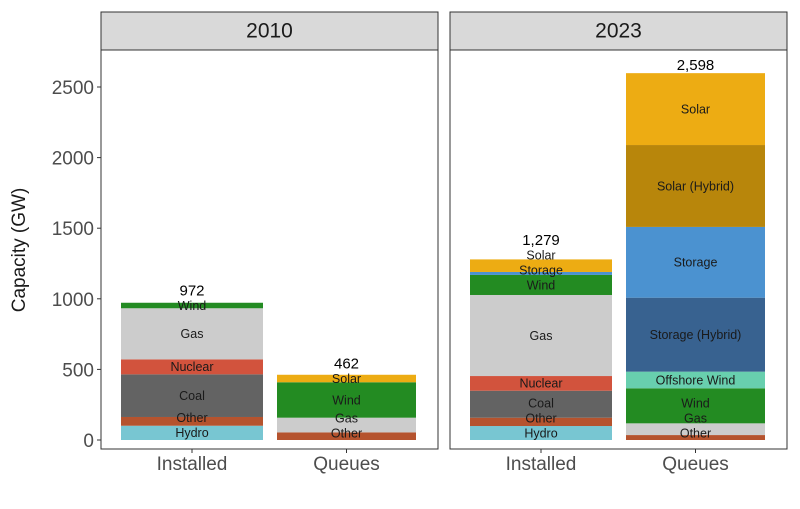 Image resolution: width=800 pixels, height=509 pixels. I want to click on segment-label: Offshore Wind, so click(696, 380).